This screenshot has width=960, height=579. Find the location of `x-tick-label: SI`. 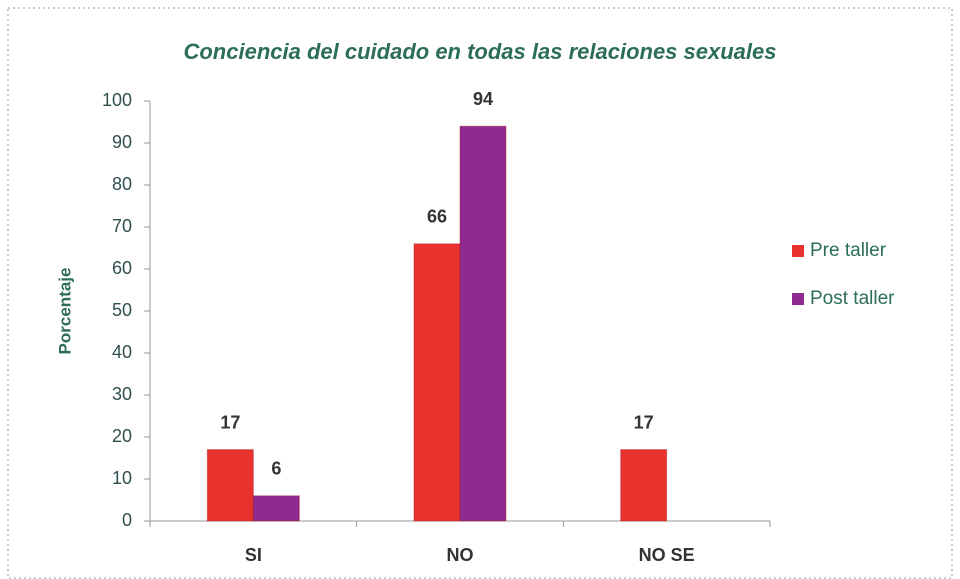

x-tick-label: SI is located at coordinates (253, 555).